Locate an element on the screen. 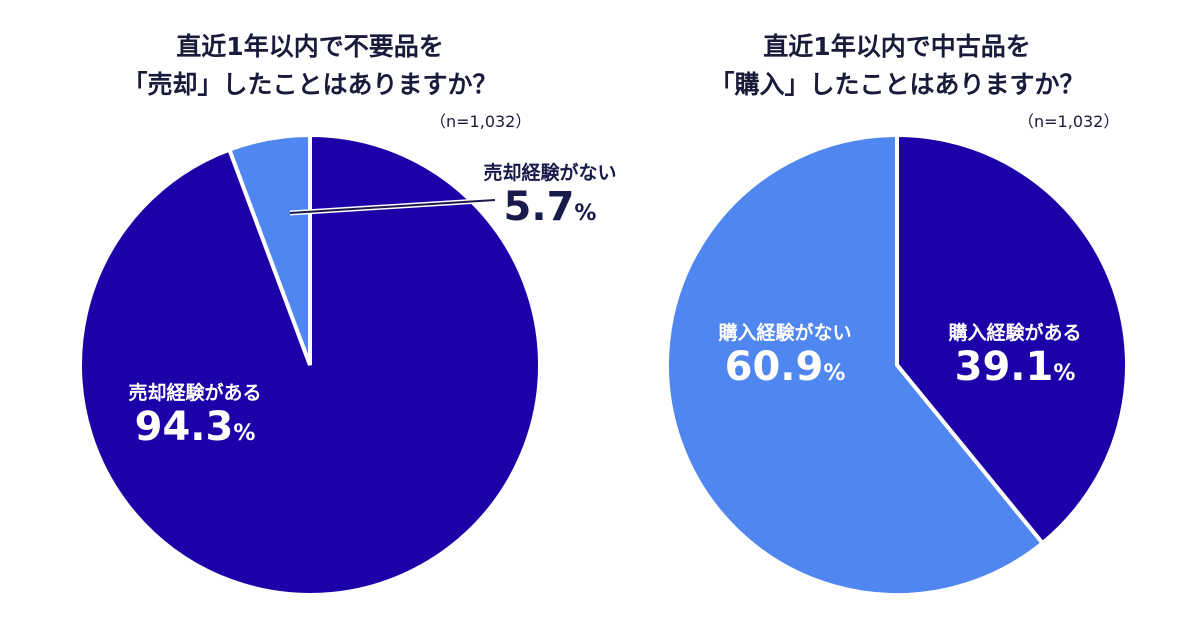 This screenshot has width=1200, height=630. left-chart-title: 直近1年以内で不要品を 「売却」したことはありますか？ is located at coordinates (310, 65).